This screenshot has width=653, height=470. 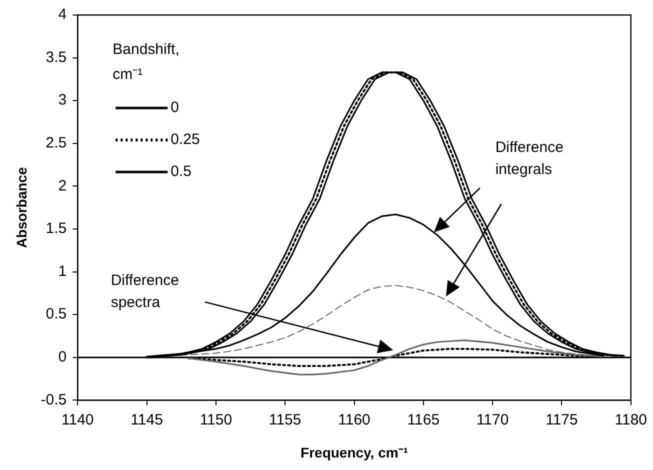 What do you see at coordinates (53, 399) in the screenshot?
I see `y-tick-label: -0.5` at bounding box center [53, 399].